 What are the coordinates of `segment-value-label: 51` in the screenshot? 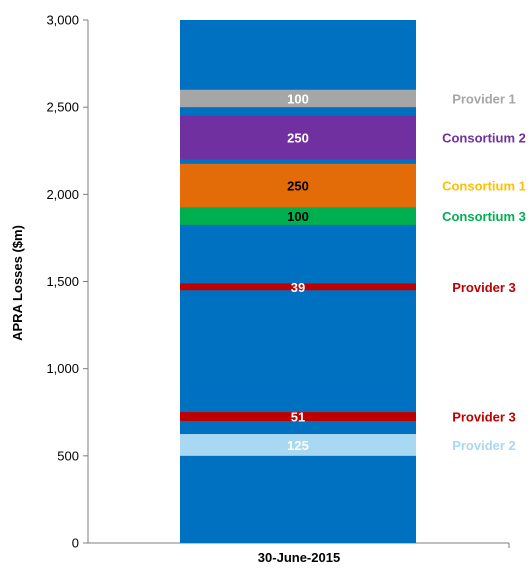 It's located at (298, 417).